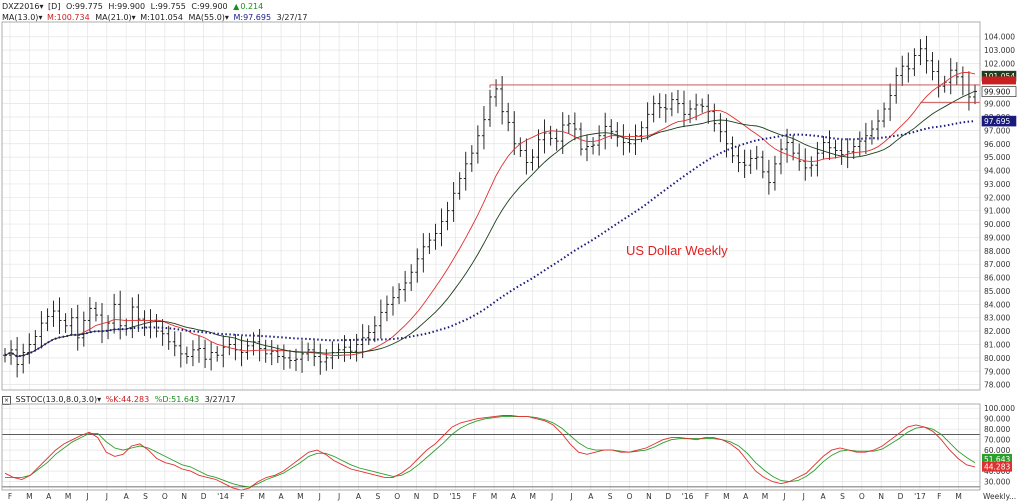 The width and height of the screenshot is (1024, 503). Describe the element at coordinates (20, 17) in the screenshot. I see `ma13-label: MA(13.0)` at that location.